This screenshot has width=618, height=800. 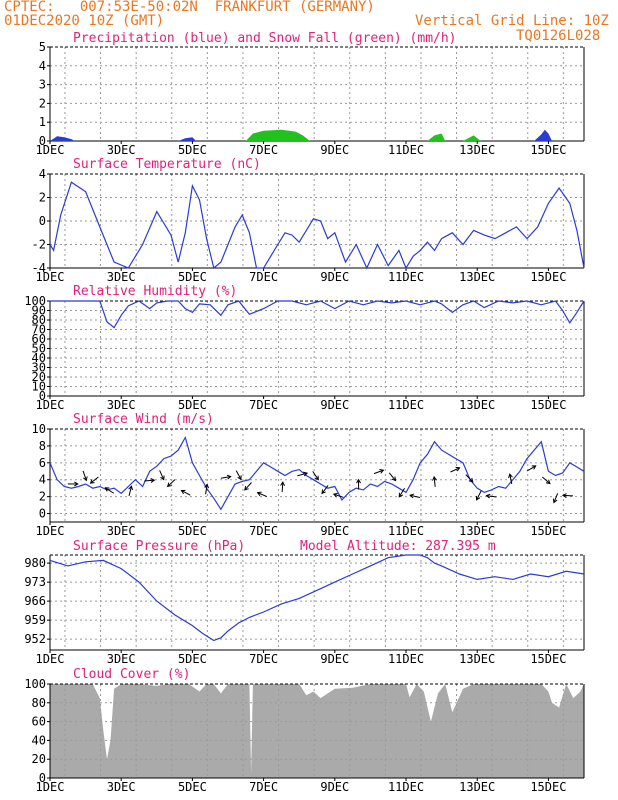 What do you see at coordinates (39, 349) in the screenshot?
I see `y-tick-label: 50` at bounding box center [39, 349].